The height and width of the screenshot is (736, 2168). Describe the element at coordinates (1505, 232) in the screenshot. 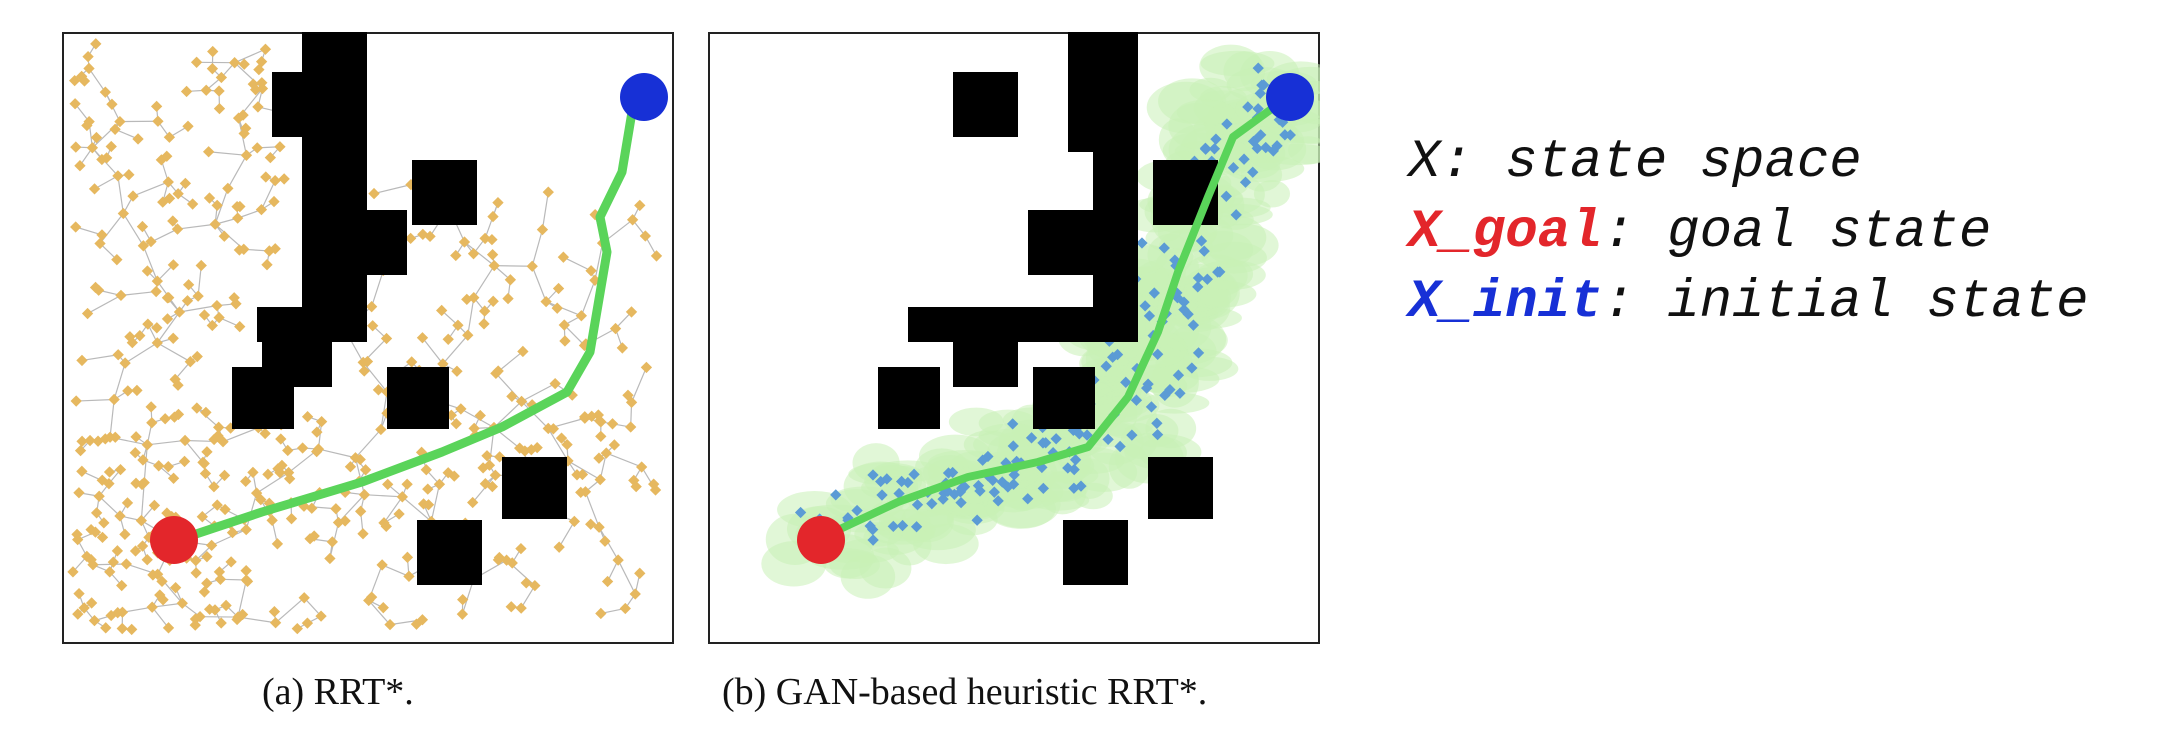

I see `legend-symbol: X_goal` at that location.